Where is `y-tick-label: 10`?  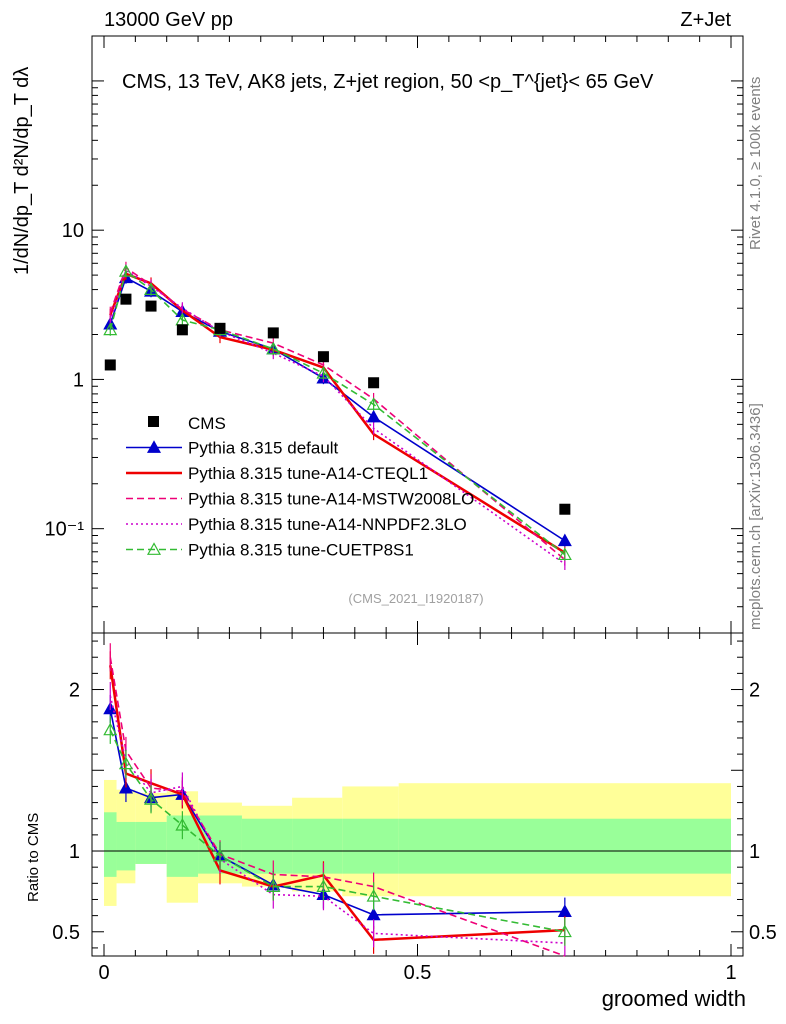 y-tick-label: 10 is located at coordinates (73, 231).